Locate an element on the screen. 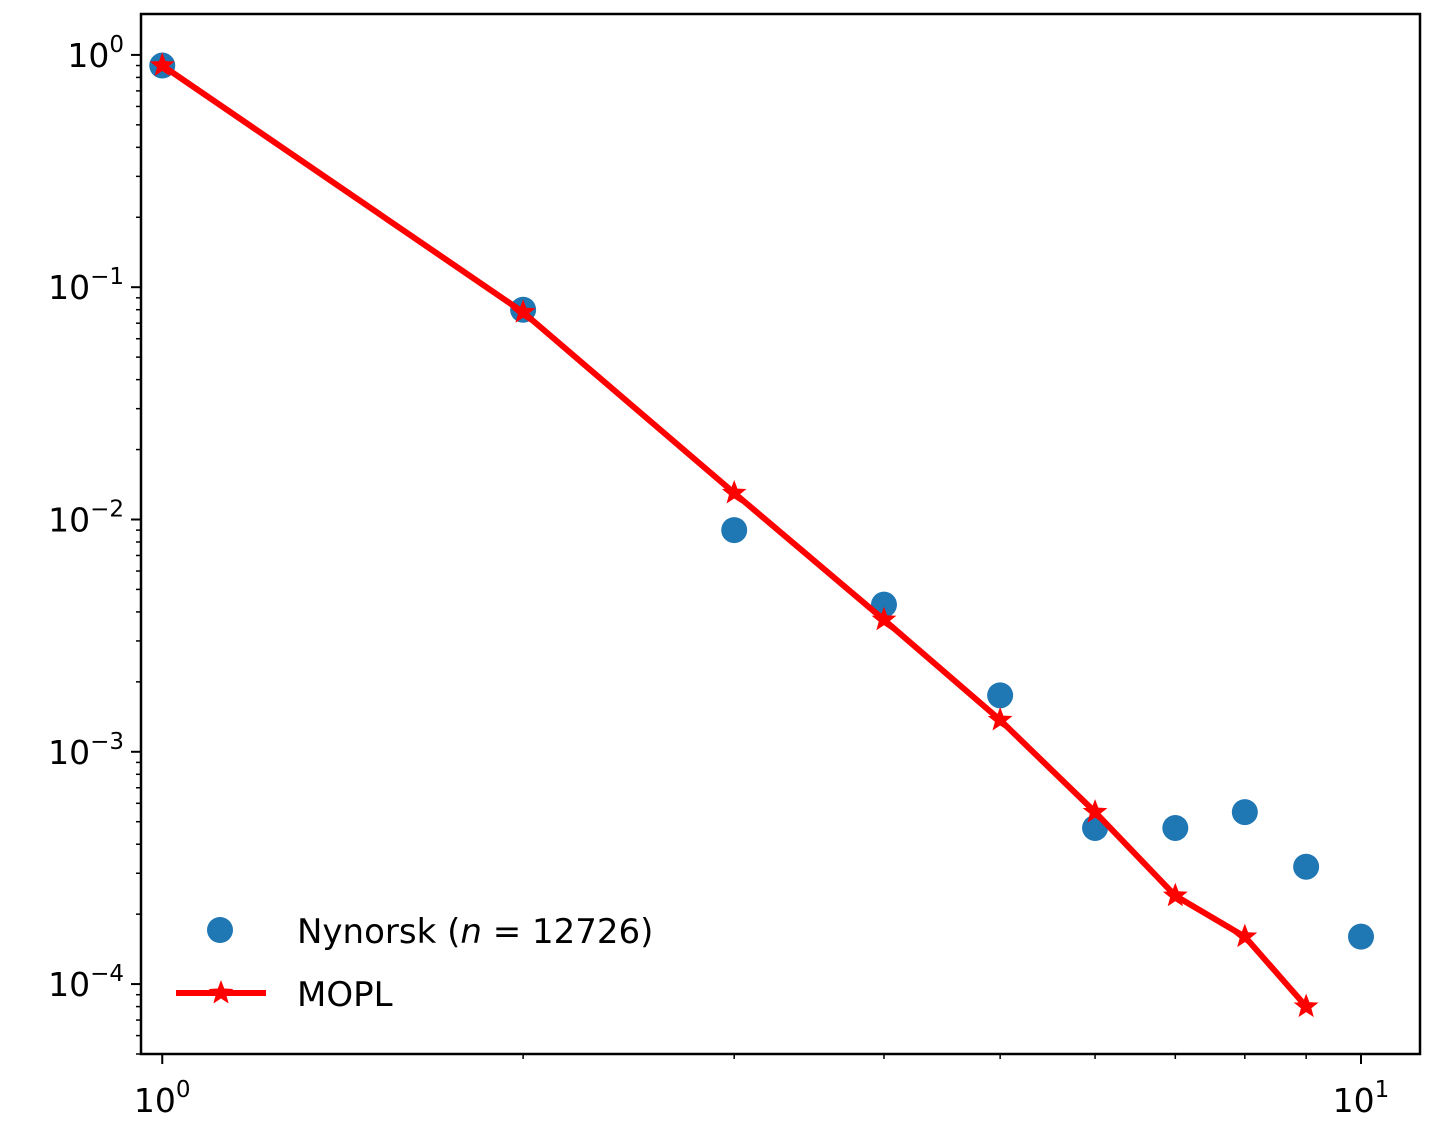  y-tick-label: 10⁻¹ is located at coordinates (86, 285).